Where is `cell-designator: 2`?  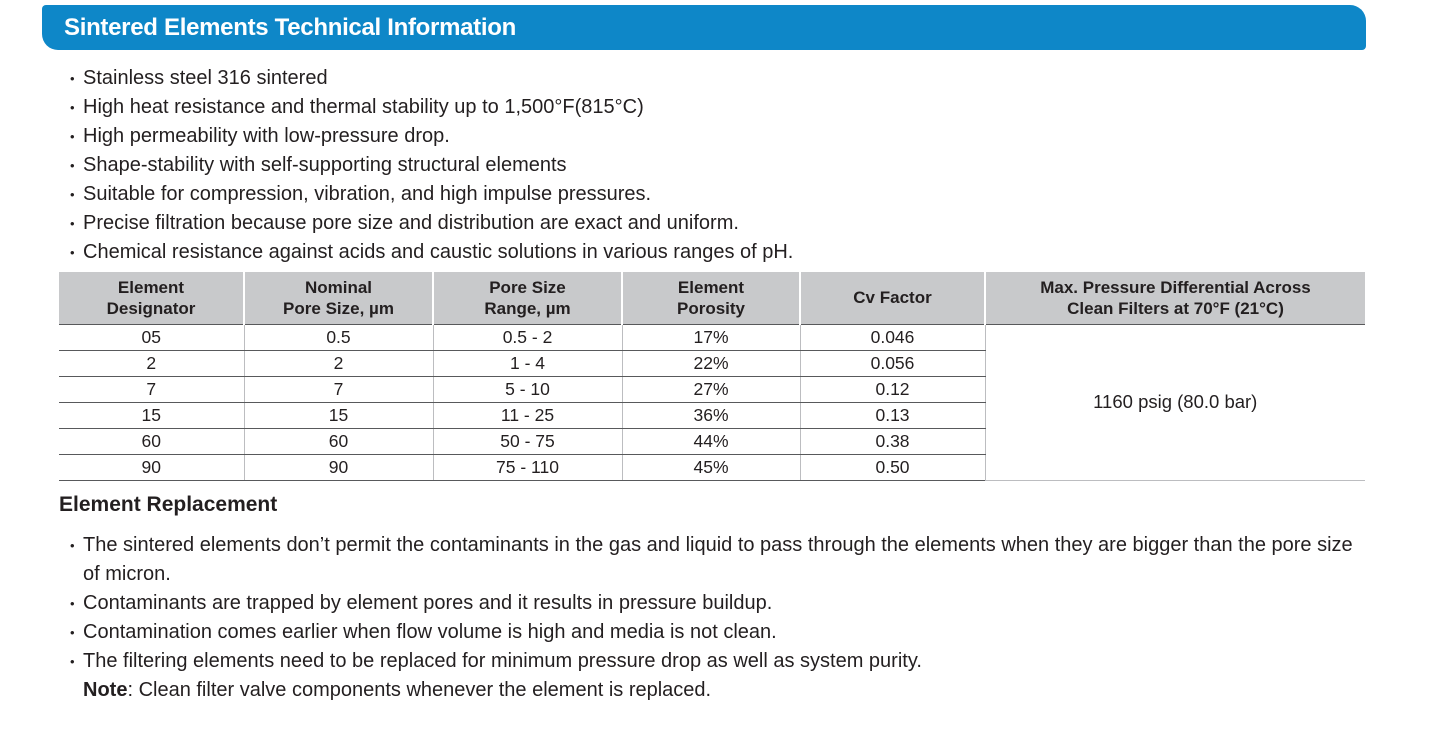 cell-designator: 2 is located at coordinates (152, 363).